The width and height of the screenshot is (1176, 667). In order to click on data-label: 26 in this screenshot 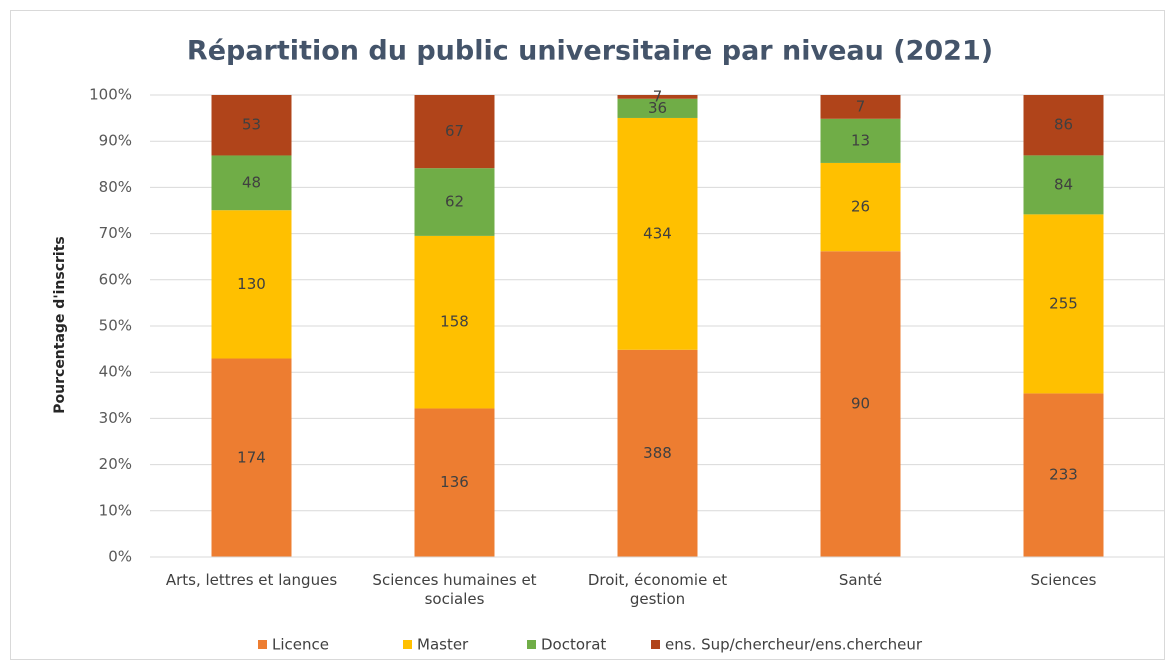, I will do `click(860, 207)`.